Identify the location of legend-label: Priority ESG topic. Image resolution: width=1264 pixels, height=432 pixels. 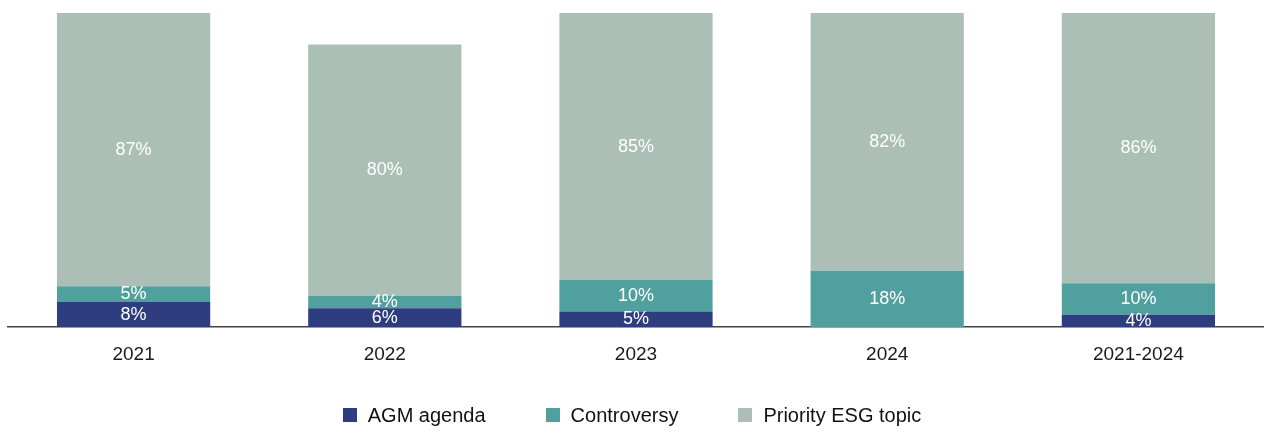
(842, 415).